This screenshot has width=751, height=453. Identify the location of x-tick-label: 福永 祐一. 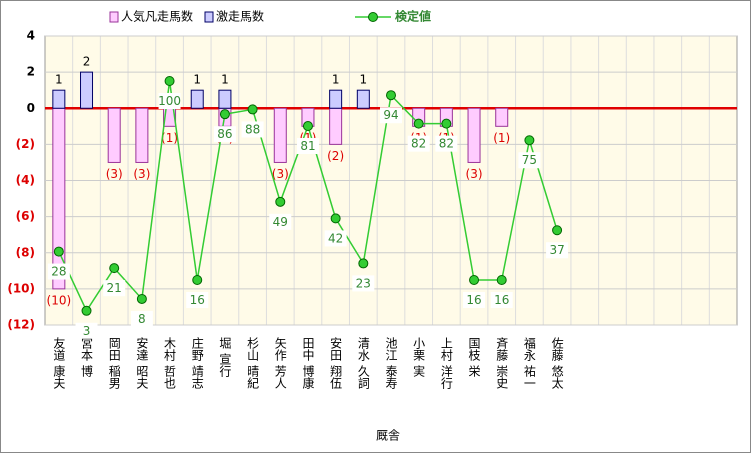
(529, 362).